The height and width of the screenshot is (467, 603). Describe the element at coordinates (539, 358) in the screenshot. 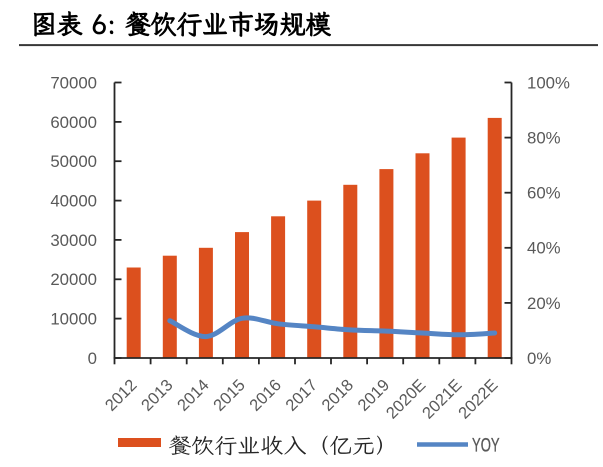

I see `svg-text: 0%` at that location.